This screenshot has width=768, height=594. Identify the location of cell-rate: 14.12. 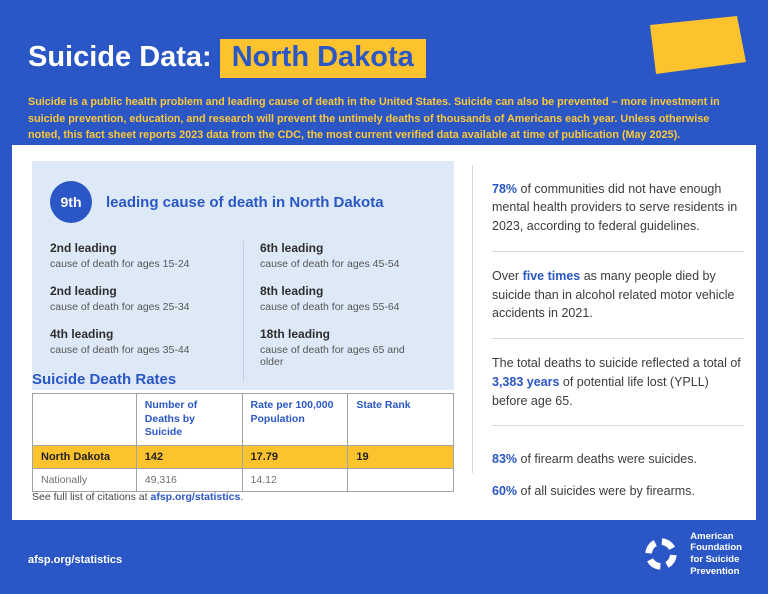
(295, 479).